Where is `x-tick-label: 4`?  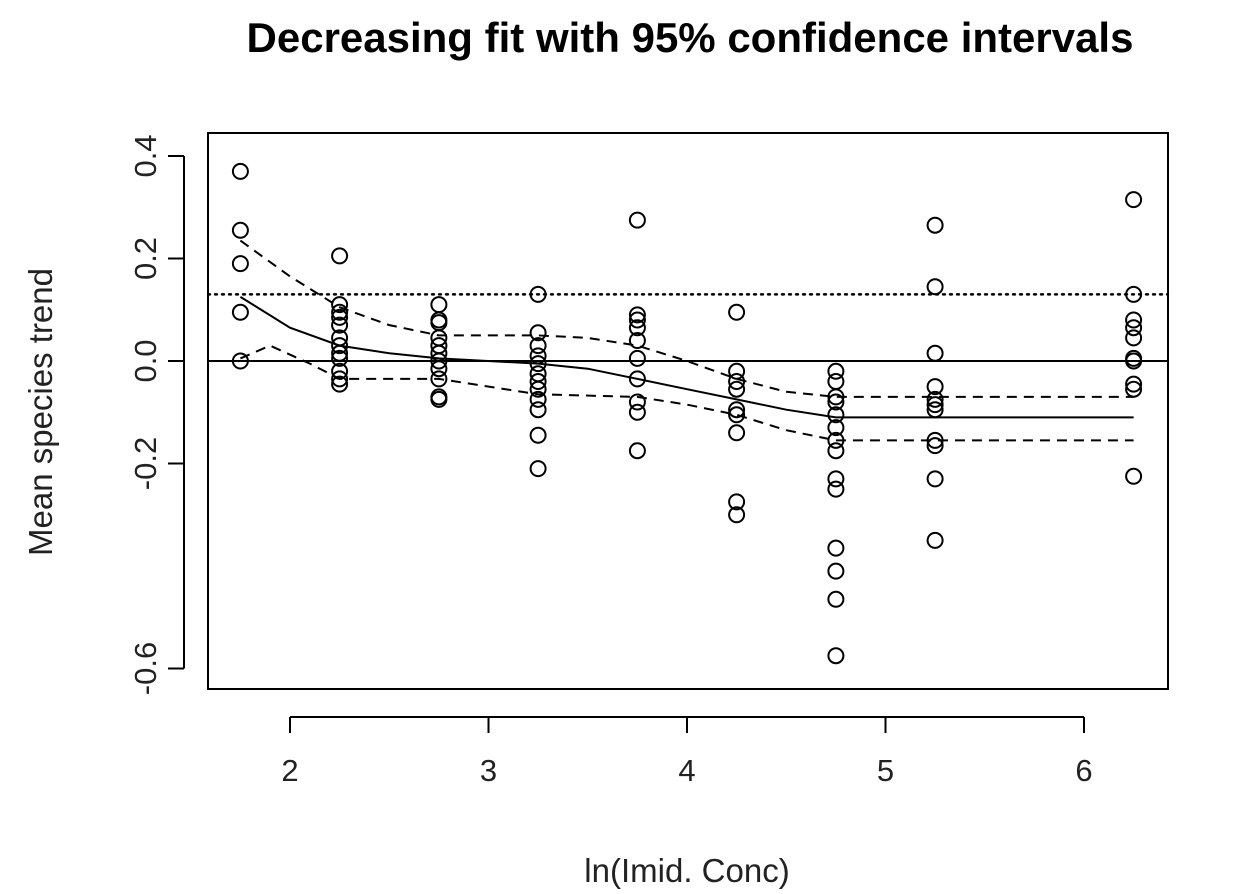 x-tick-label: 4 is located at coordinates (686, 770).